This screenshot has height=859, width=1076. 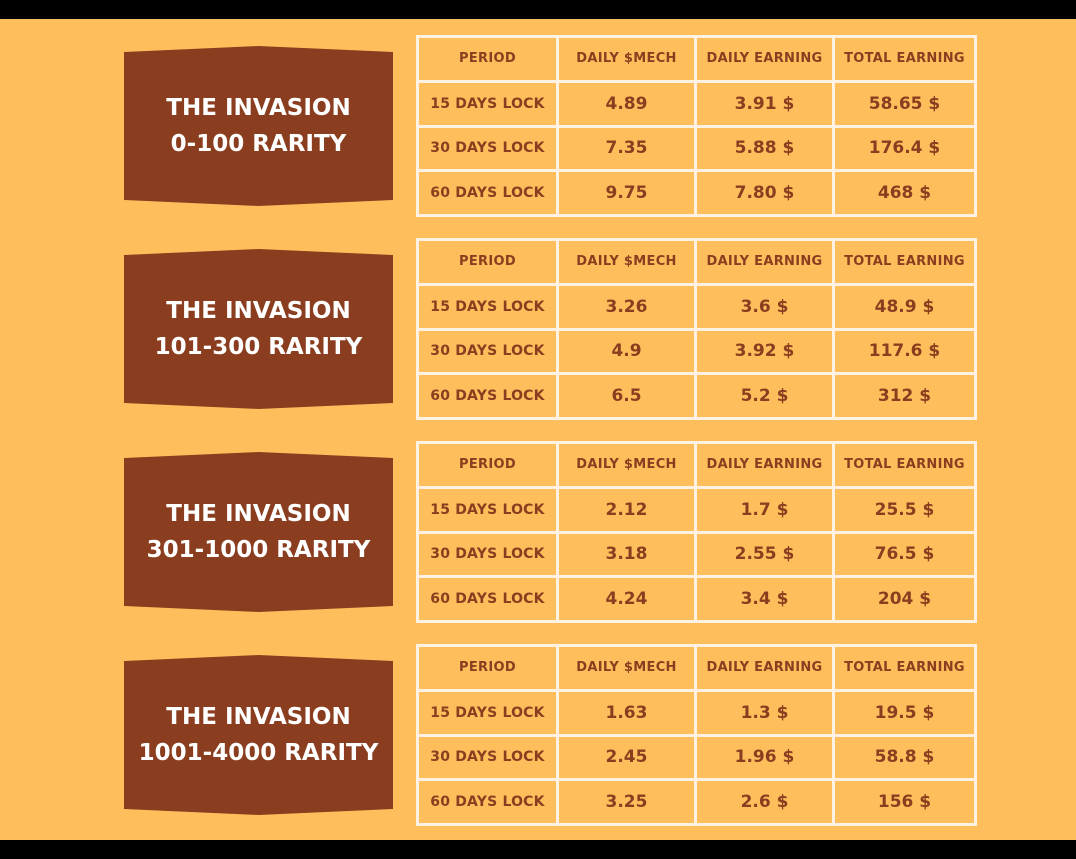 What do you see at coordinates (904, 148) in the screenshot?
I see `cell-total-earning: 176.4 $` at bounding box center [904, 148].